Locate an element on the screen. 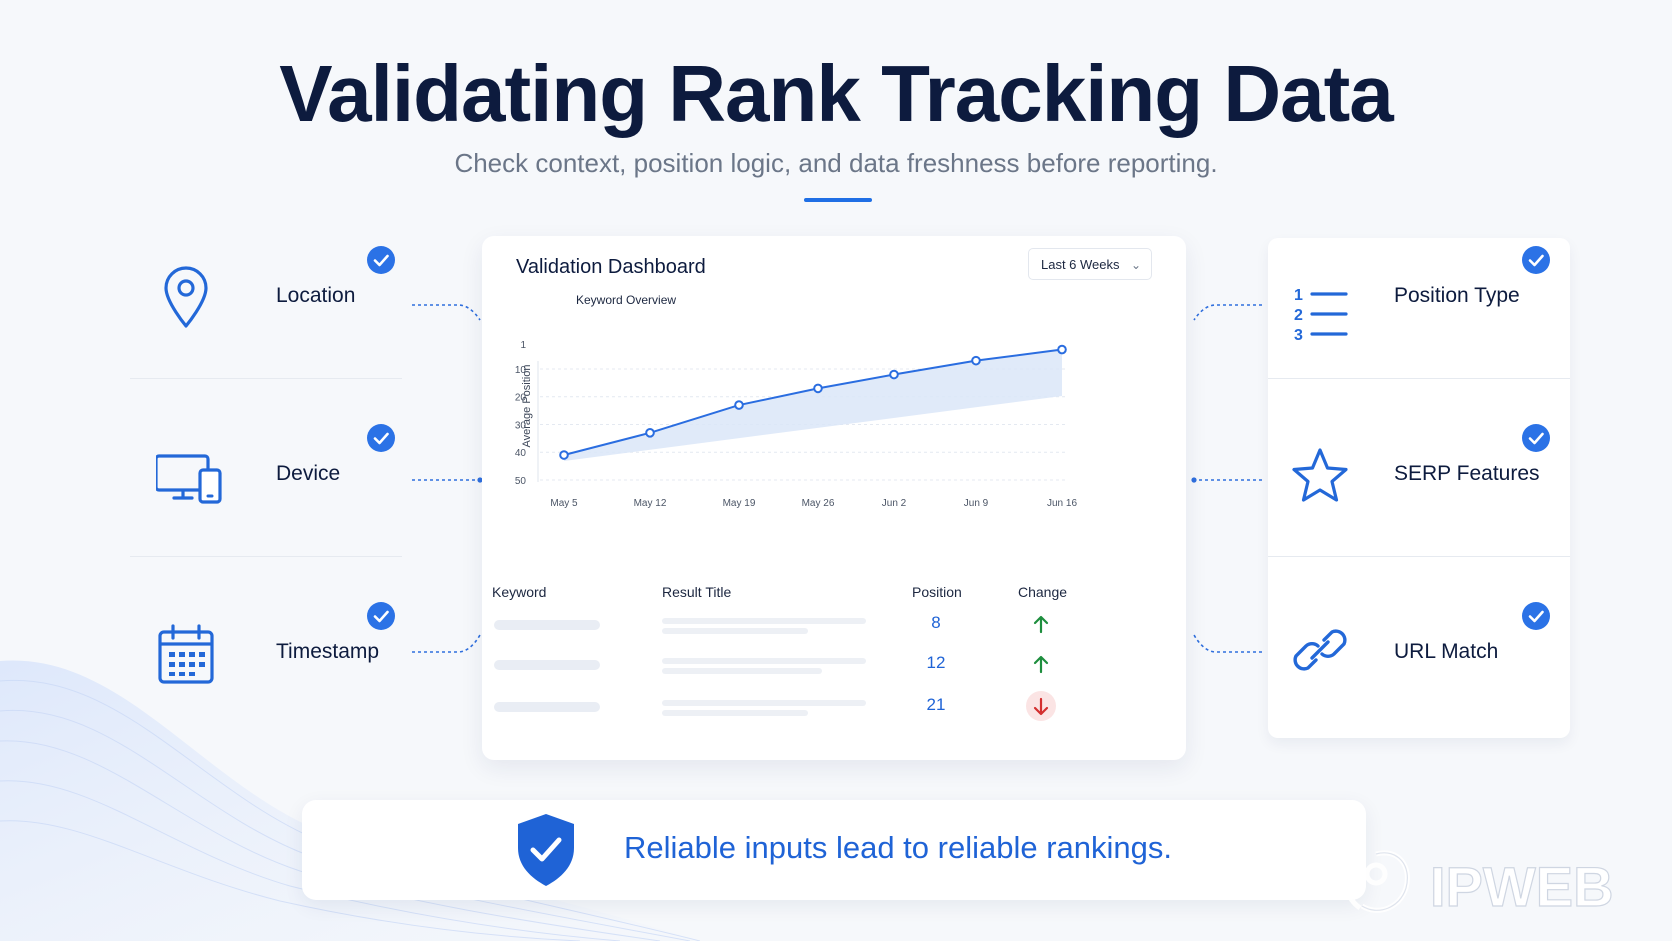 This screenshot has height=941, width=1672. arrow-down-icon is located at coordinates (1041, 706).